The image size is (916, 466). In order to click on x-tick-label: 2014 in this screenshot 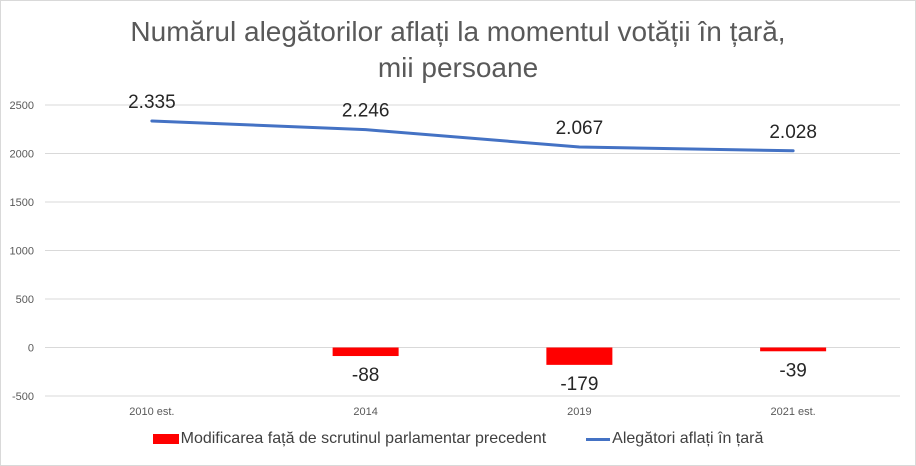, I will do `click(365, 412)`.